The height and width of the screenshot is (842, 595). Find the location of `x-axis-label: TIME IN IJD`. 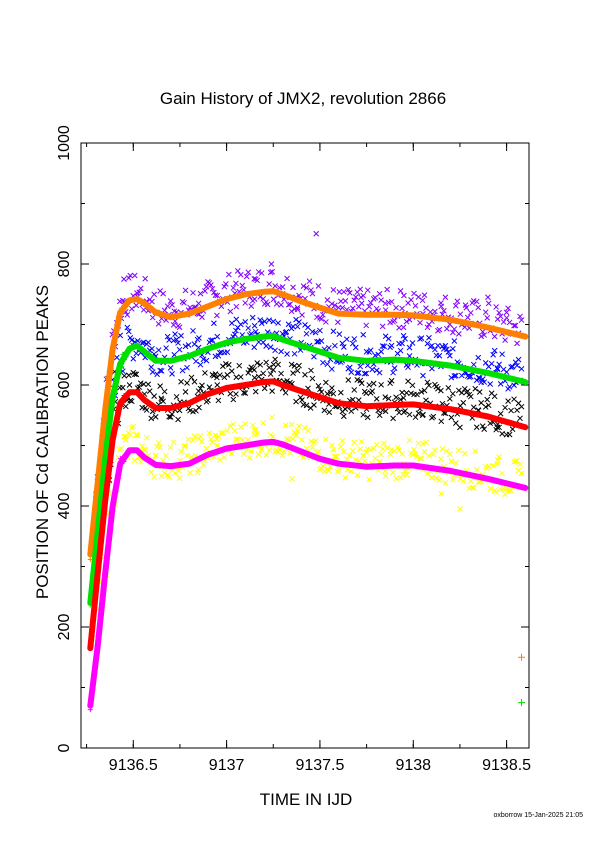

x-axis-label: TIME IN IJD is located at coordinates (306, 799).